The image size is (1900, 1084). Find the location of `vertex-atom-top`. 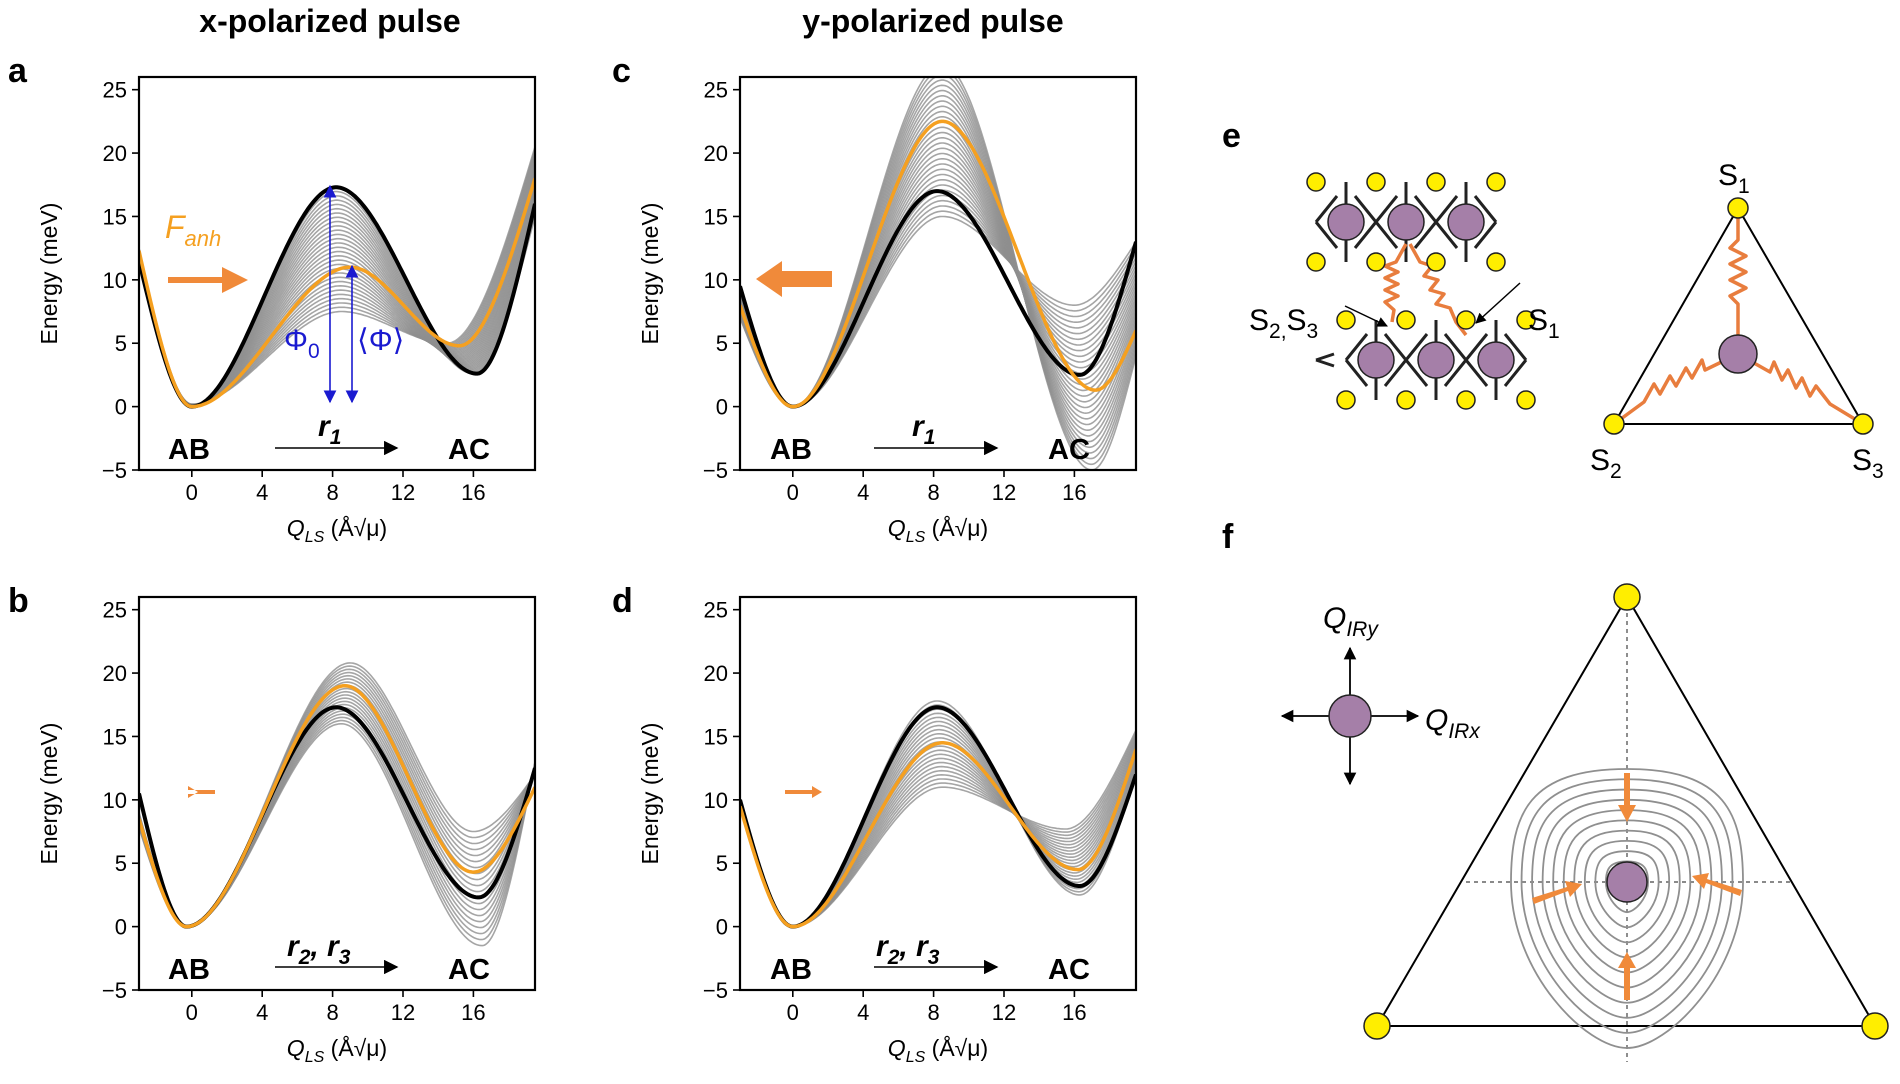

vertex-atom-top is located at coordinates (1627, 597).